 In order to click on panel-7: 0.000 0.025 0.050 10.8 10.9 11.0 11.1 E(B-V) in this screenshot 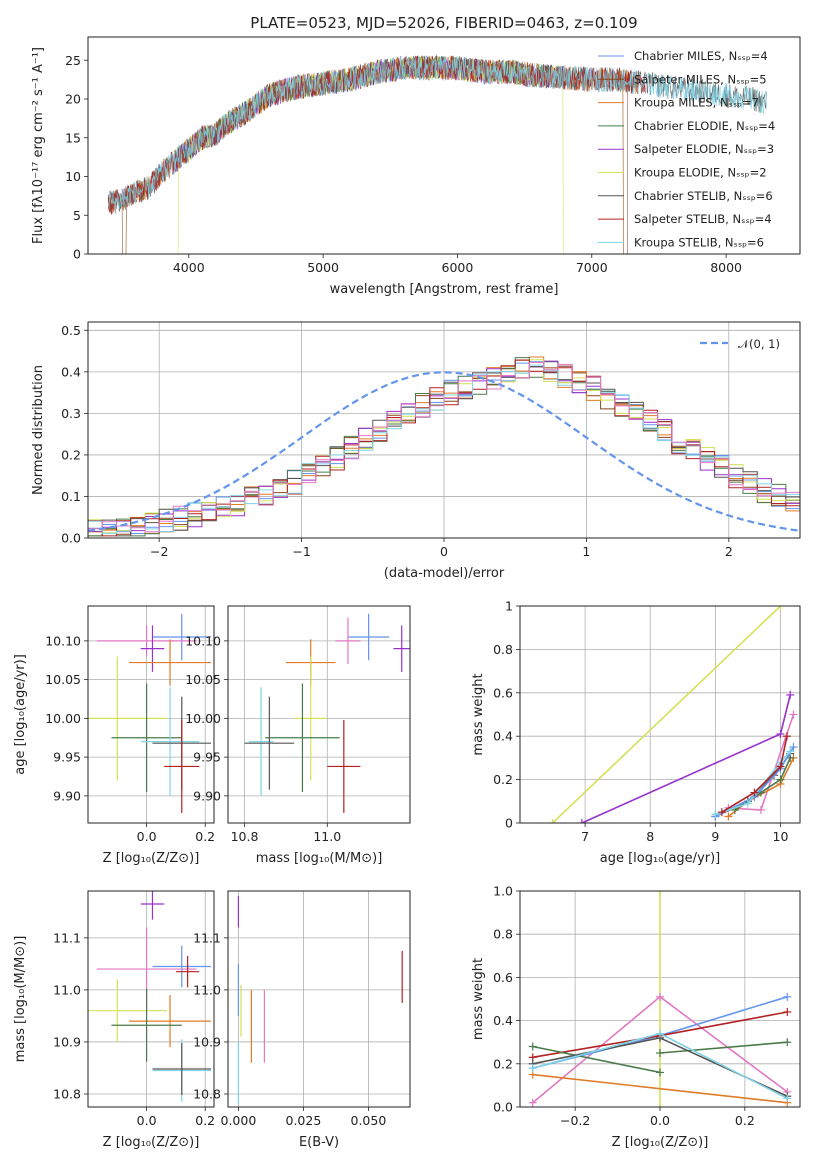, I will do `click(302, 1020)`.